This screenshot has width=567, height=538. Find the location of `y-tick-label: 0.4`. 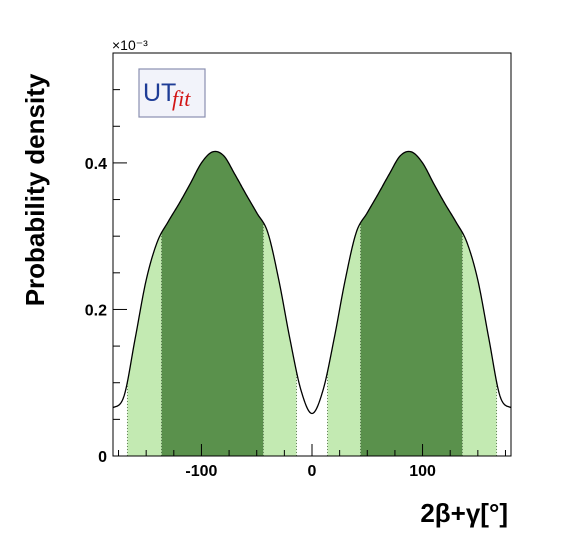

y-tick-label: 0.4 is located at coordinates (96, 164).